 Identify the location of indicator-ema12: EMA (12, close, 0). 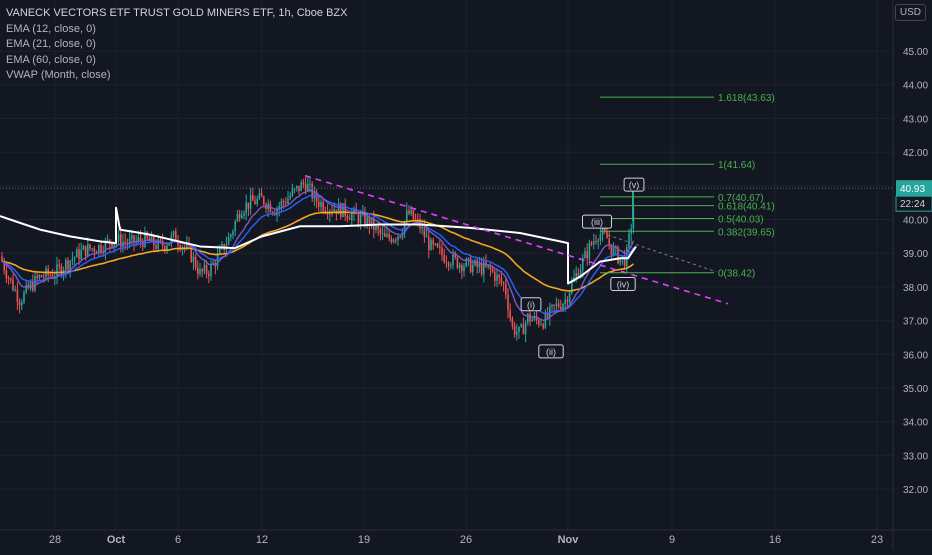
(51, 28).